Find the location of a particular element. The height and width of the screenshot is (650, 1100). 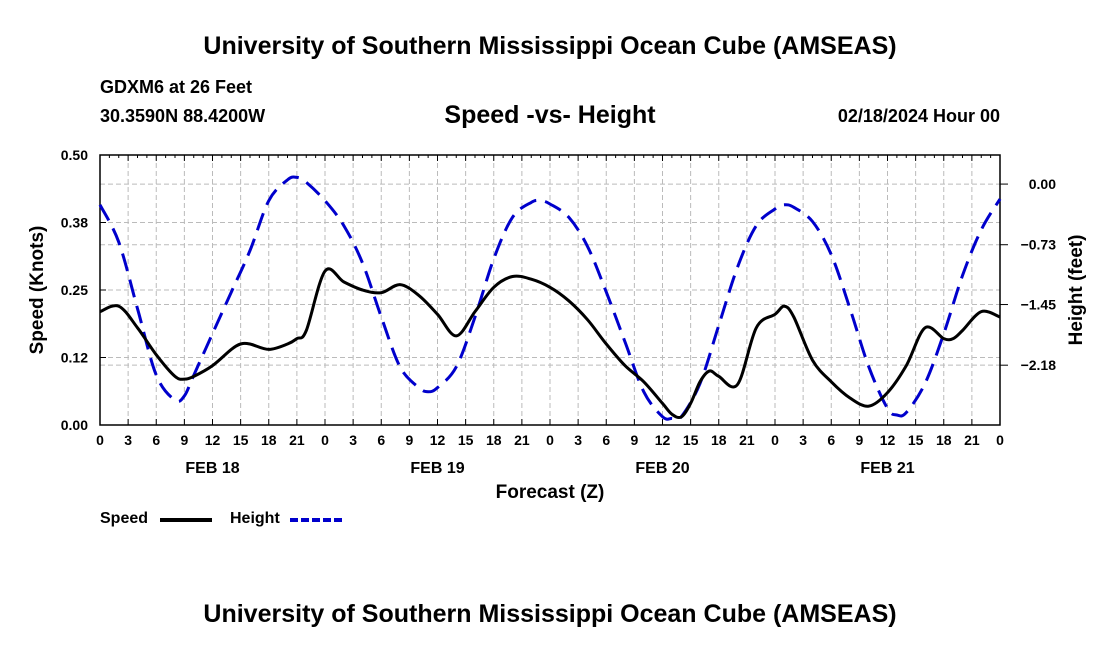

y2-tick-label: −1.45 is located at coordinates (1039, 305).